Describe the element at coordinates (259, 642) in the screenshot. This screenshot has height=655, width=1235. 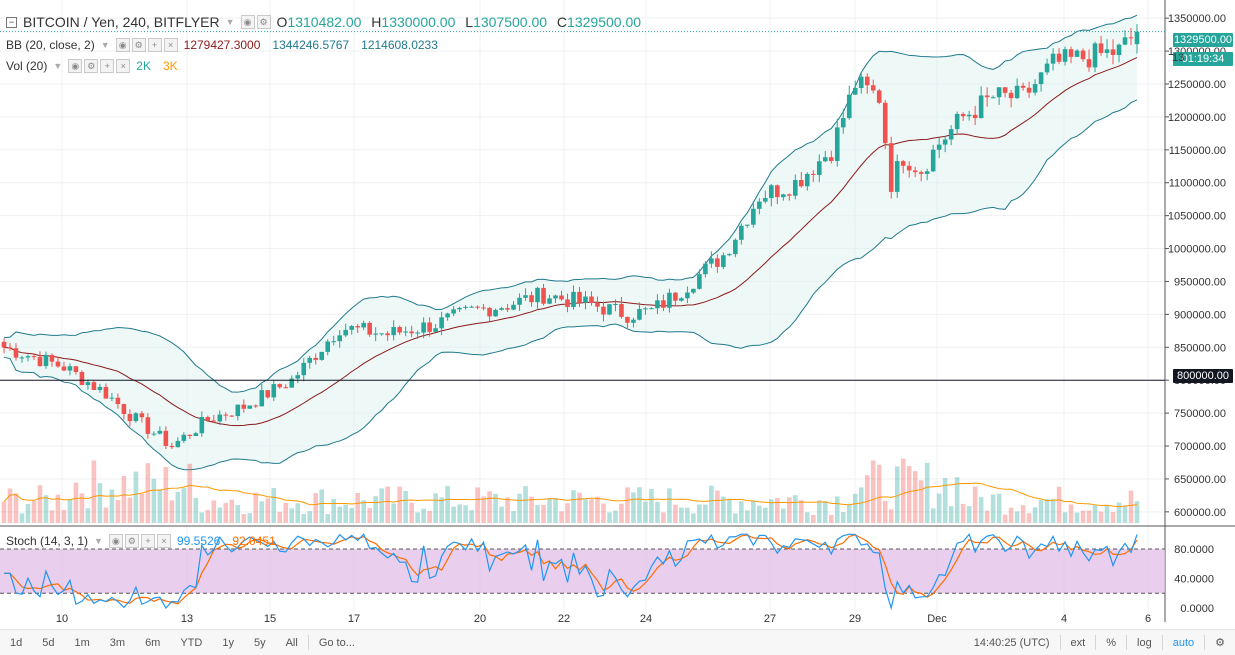
I see `range-5y: 5y` at that location.